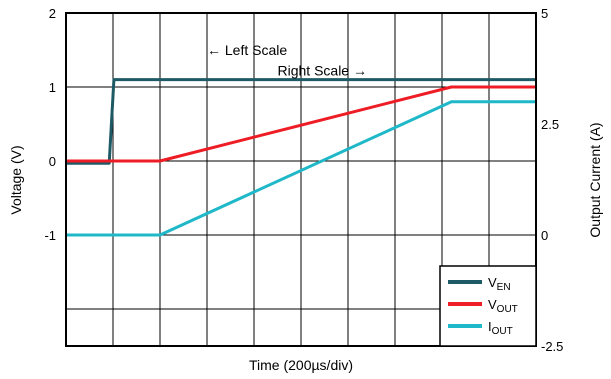  What do you see at coordinates (499, 284) in the screenshot?
I see `legend-label: VEN` at bounding box center [499, 284].